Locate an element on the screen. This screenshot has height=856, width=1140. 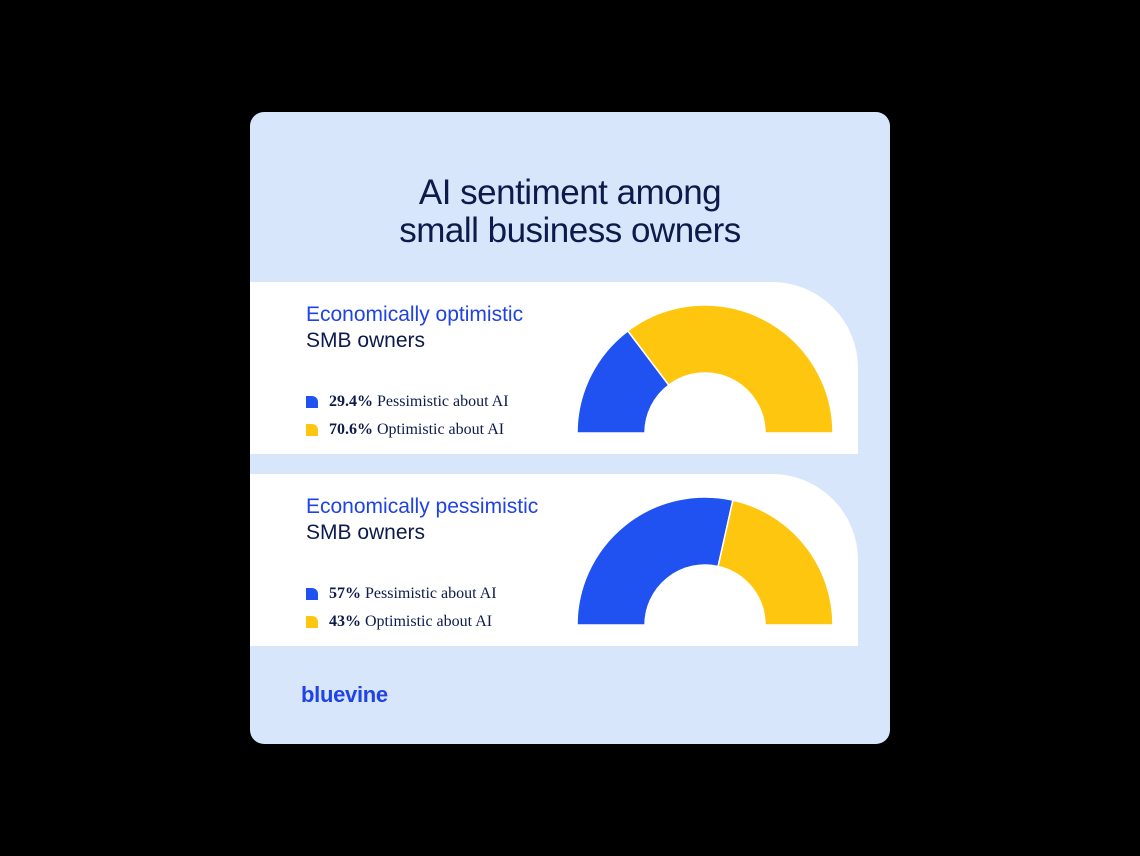
page-title: AI sentiment among small business owners is located at coordinates (570, 212).